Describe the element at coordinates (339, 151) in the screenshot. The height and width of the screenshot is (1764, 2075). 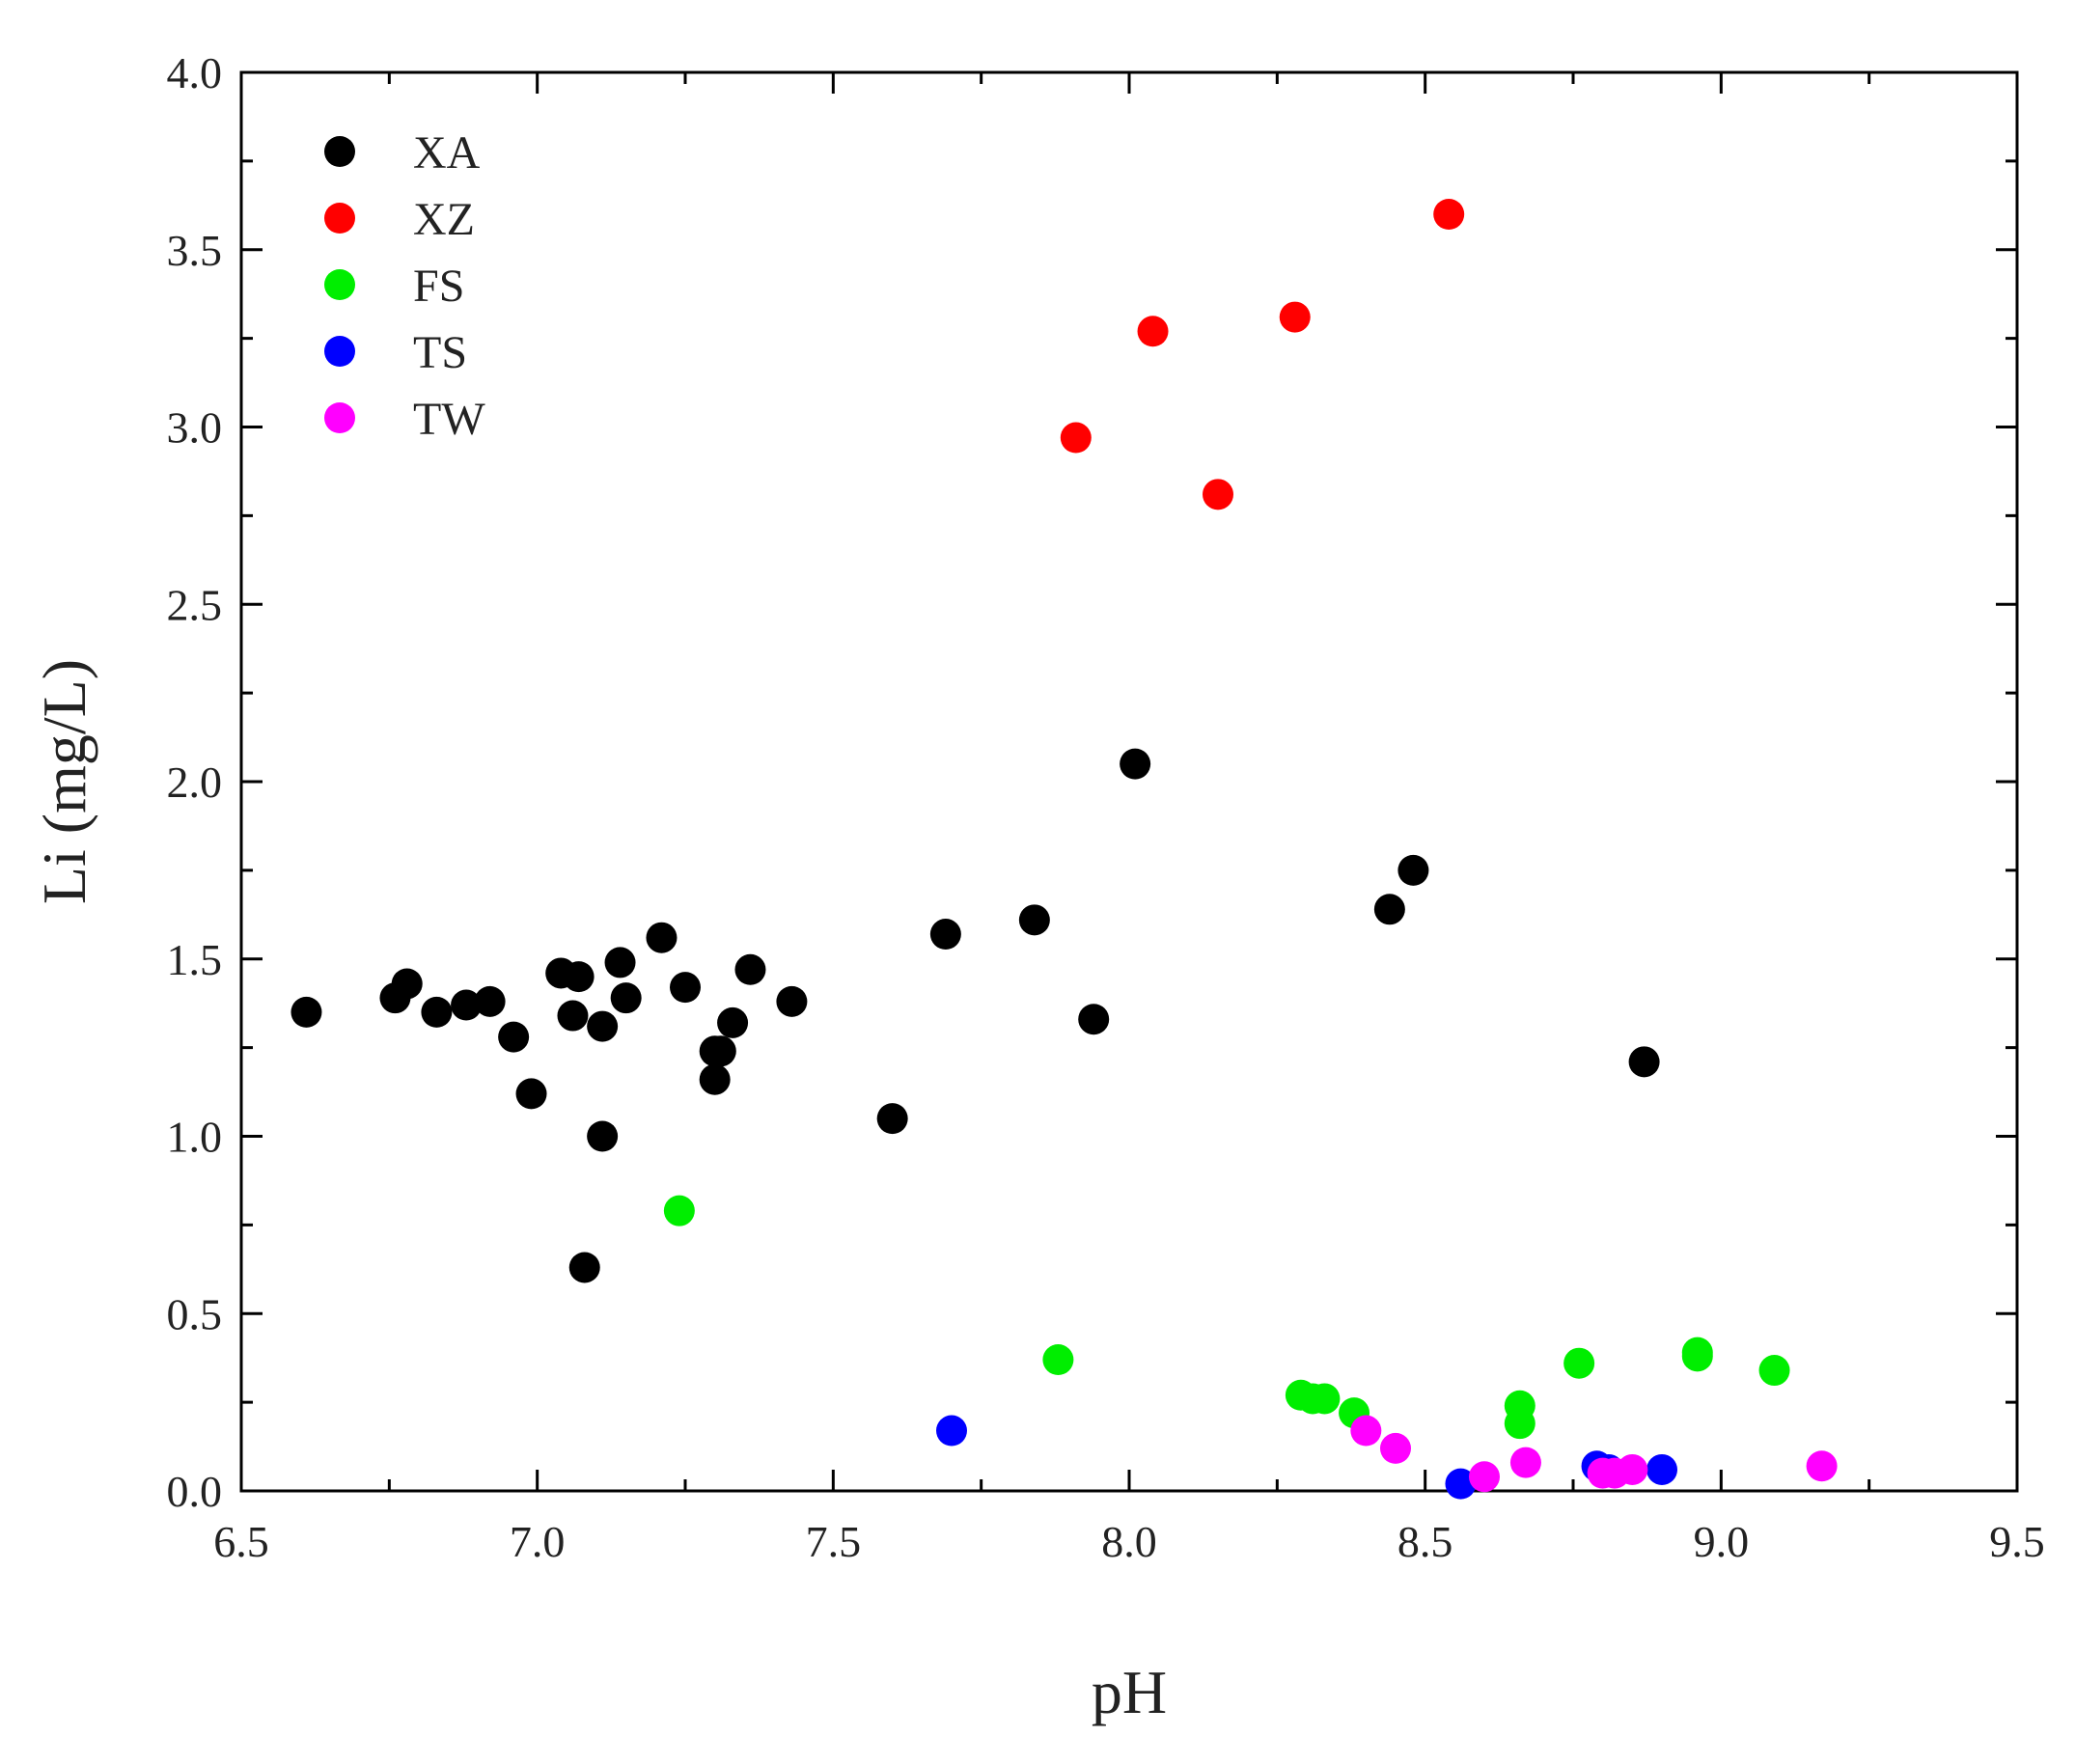
I see `legend-marker-xa` at that location.